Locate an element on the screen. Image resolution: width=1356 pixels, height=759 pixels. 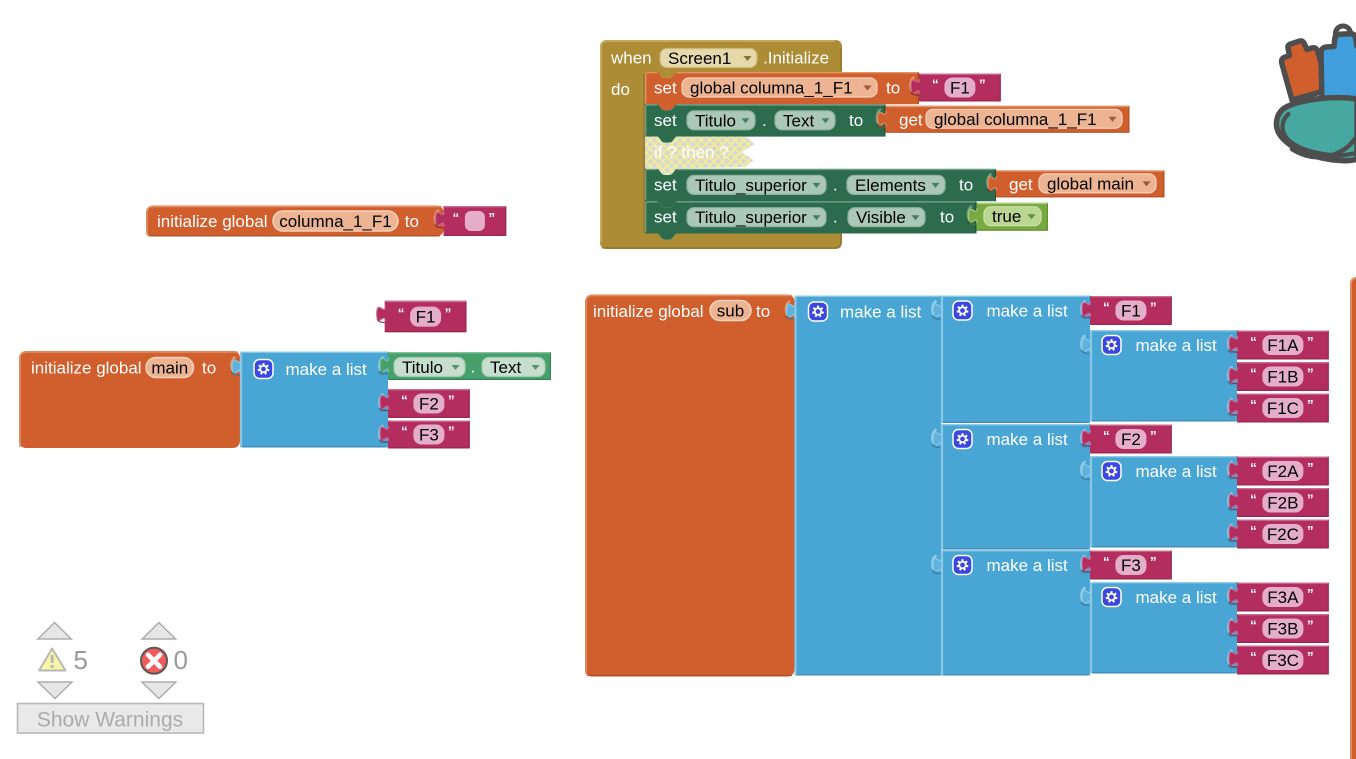
svg-text: F1A is located at coordinates (1283, 345).